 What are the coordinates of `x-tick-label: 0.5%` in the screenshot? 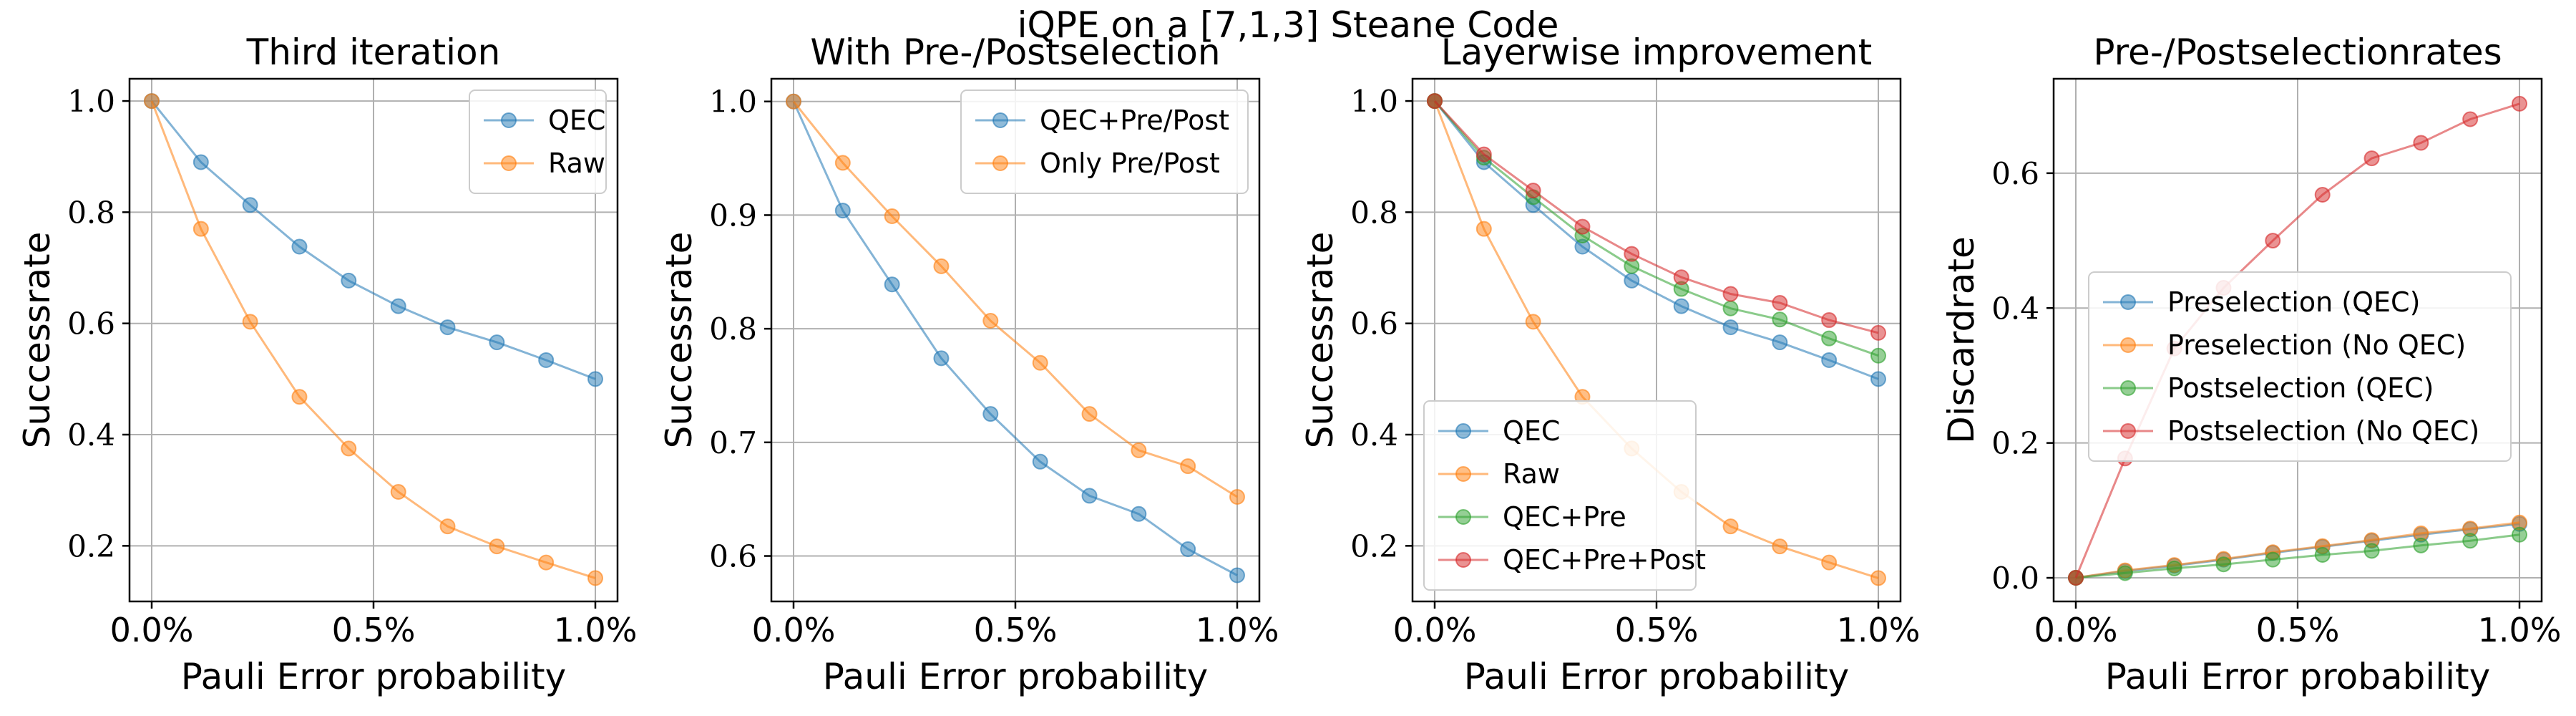 It's located at (1657, 630).